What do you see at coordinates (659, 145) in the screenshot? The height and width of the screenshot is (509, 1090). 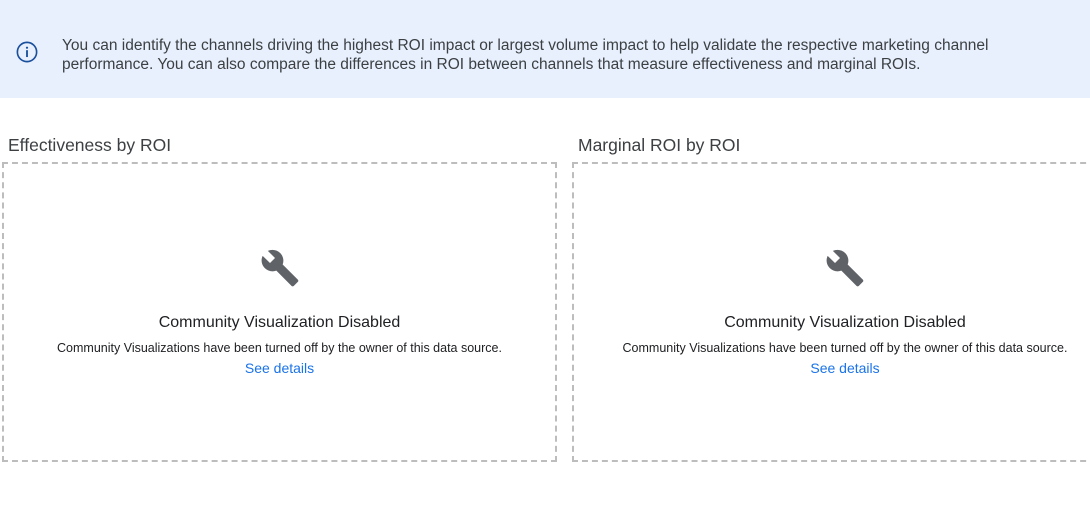 I see `marginal-roi-chart-title: Marginal ROI by ROI` at bounding box center [659, 145].